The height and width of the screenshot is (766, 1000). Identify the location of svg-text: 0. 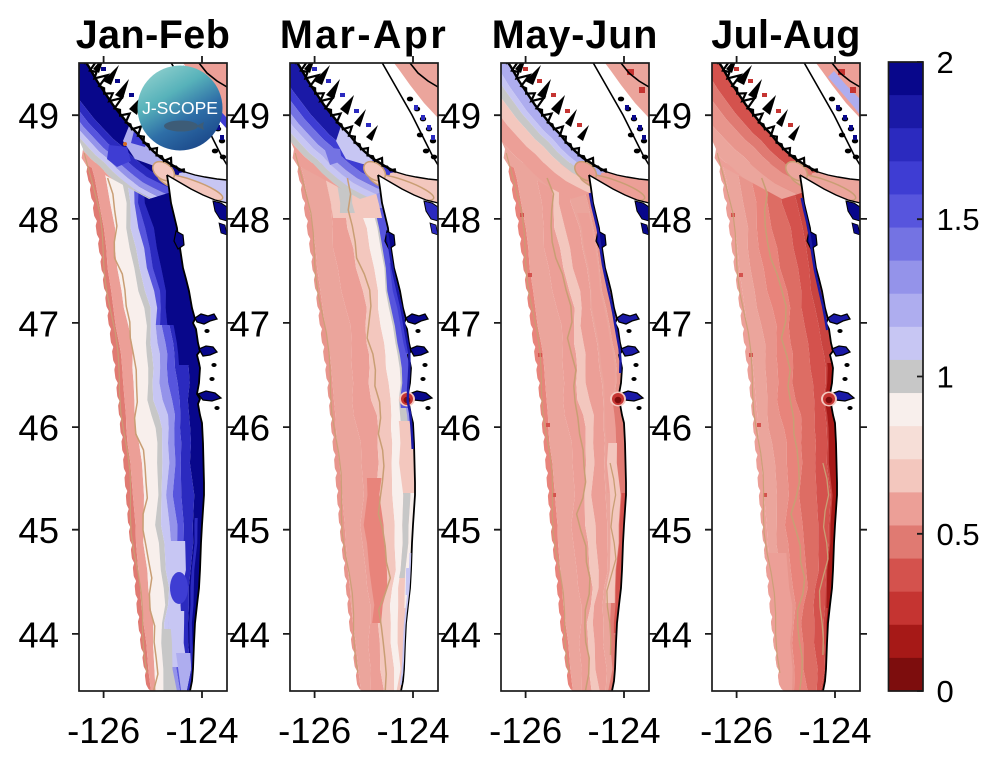
(945, 691).